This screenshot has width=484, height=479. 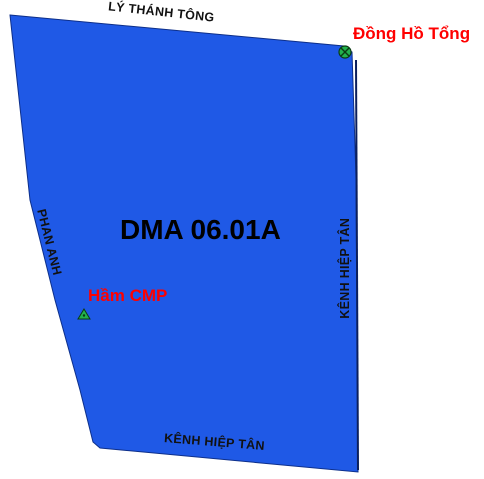 I want to click on zone-right-edge, so click(x=357, y=265).